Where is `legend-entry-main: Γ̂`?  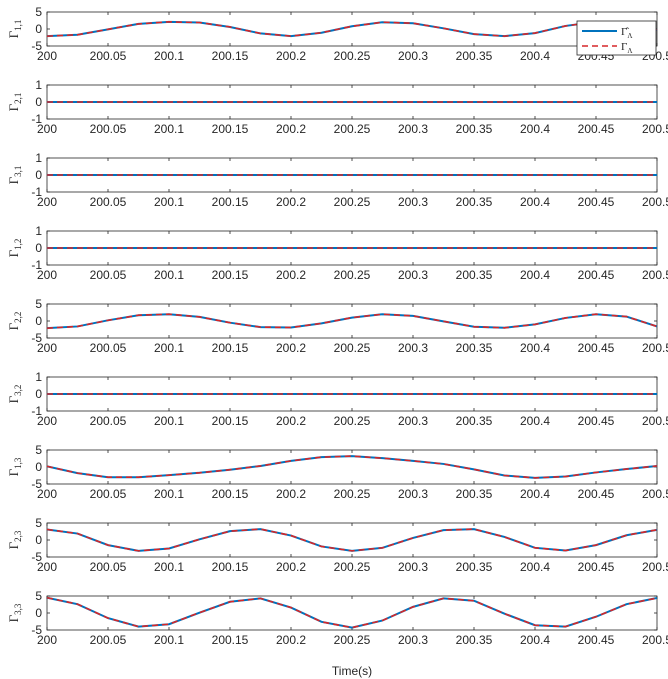
legend-entry-main: Γ̂ is located at coordinates (625, 32).